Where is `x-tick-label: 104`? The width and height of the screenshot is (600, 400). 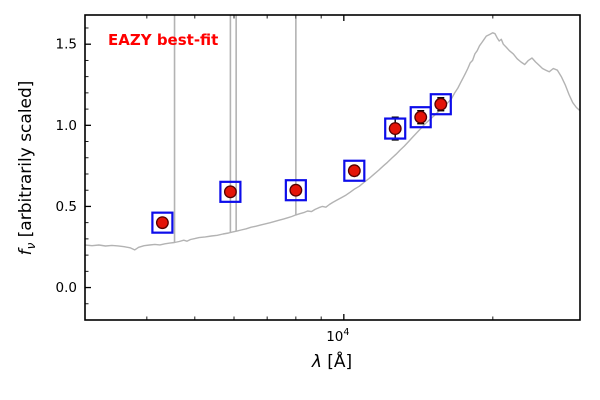
x-tick-label: 104 is located at coordinates (337, 336).